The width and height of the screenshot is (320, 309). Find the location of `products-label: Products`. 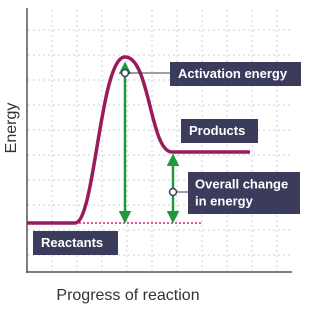

products-label: Products is located at coordinates (217, 130).